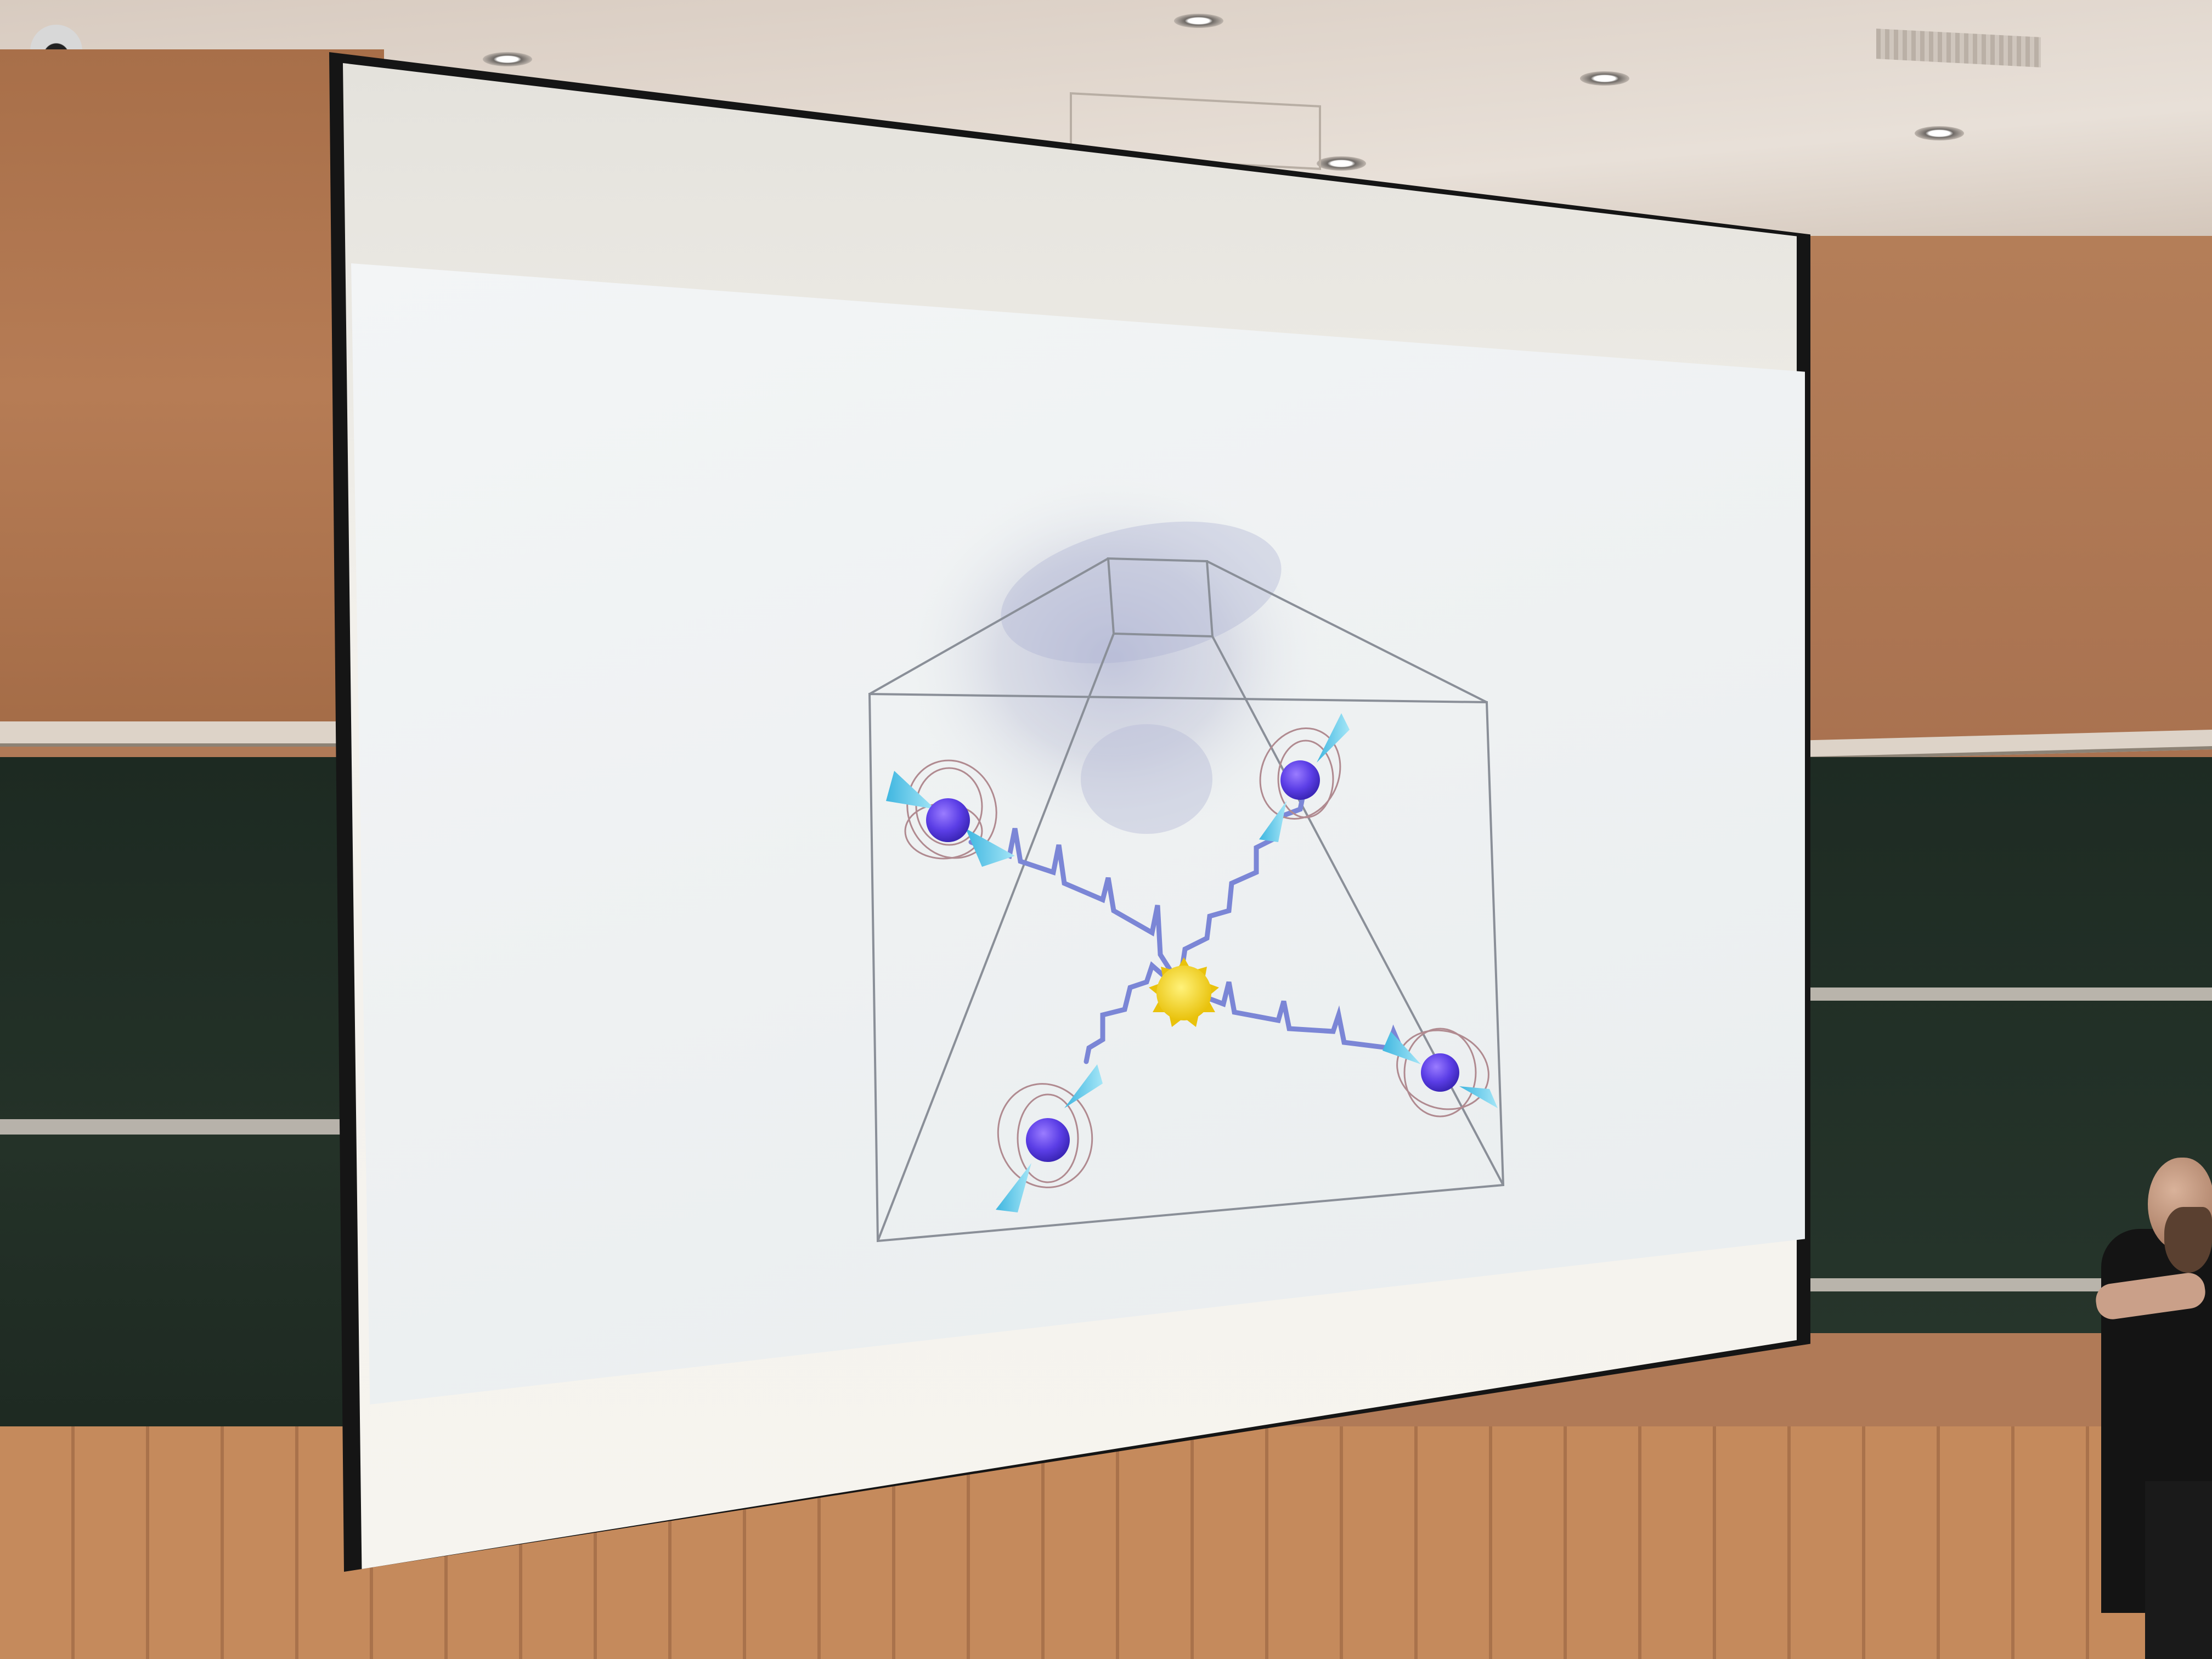  Describe the element at coordinates (1049, 1138) in the screenshot. I see `pulsar-bottom-left` at that location.